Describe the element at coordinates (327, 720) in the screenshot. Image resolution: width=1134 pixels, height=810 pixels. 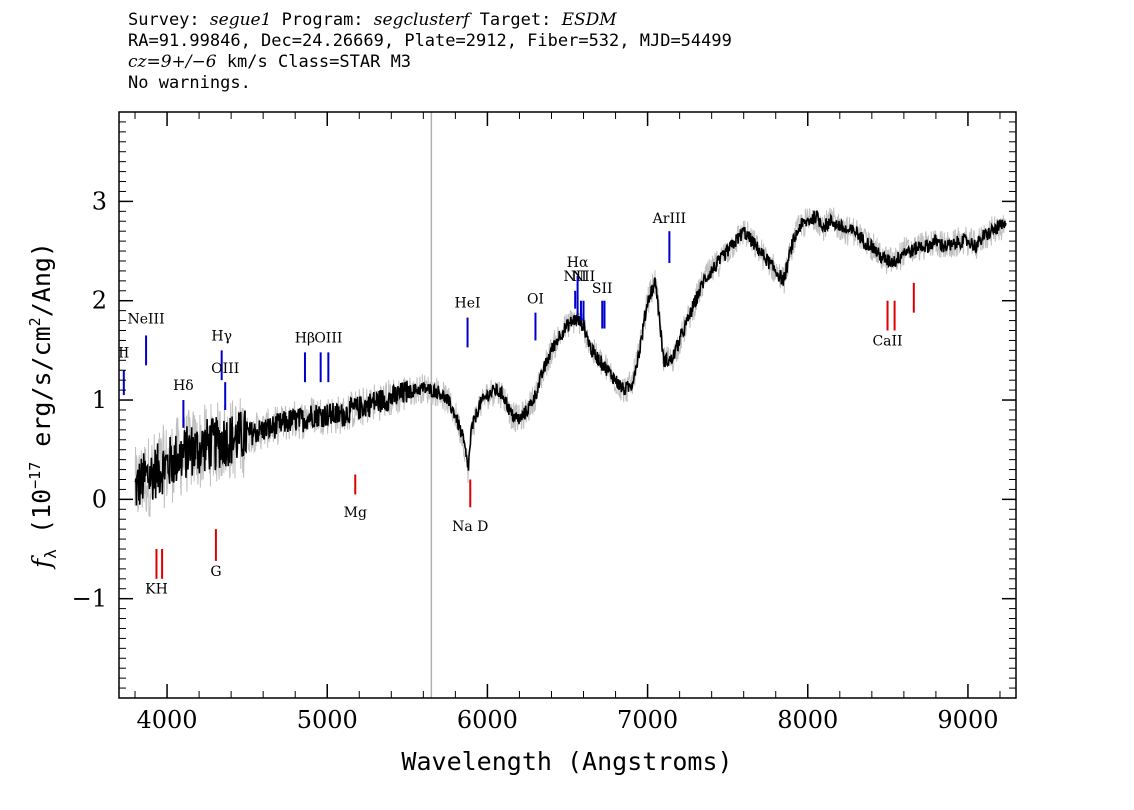
I see `x-tick-label: 5000` at that location.